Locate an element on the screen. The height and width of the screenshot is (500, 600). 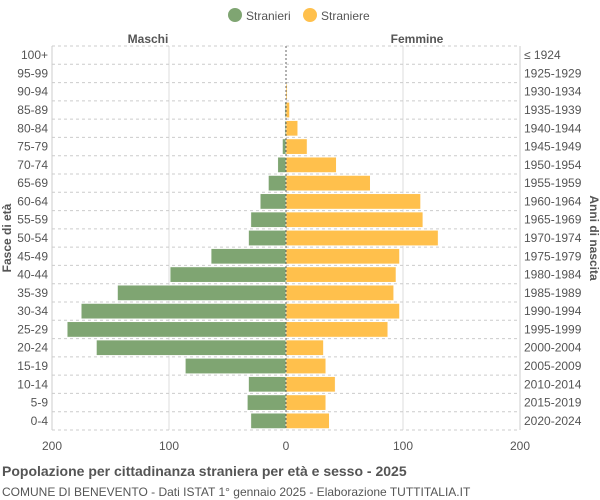
y-axis-label-right: Anni di nascita is located at coordinates (593, 238).